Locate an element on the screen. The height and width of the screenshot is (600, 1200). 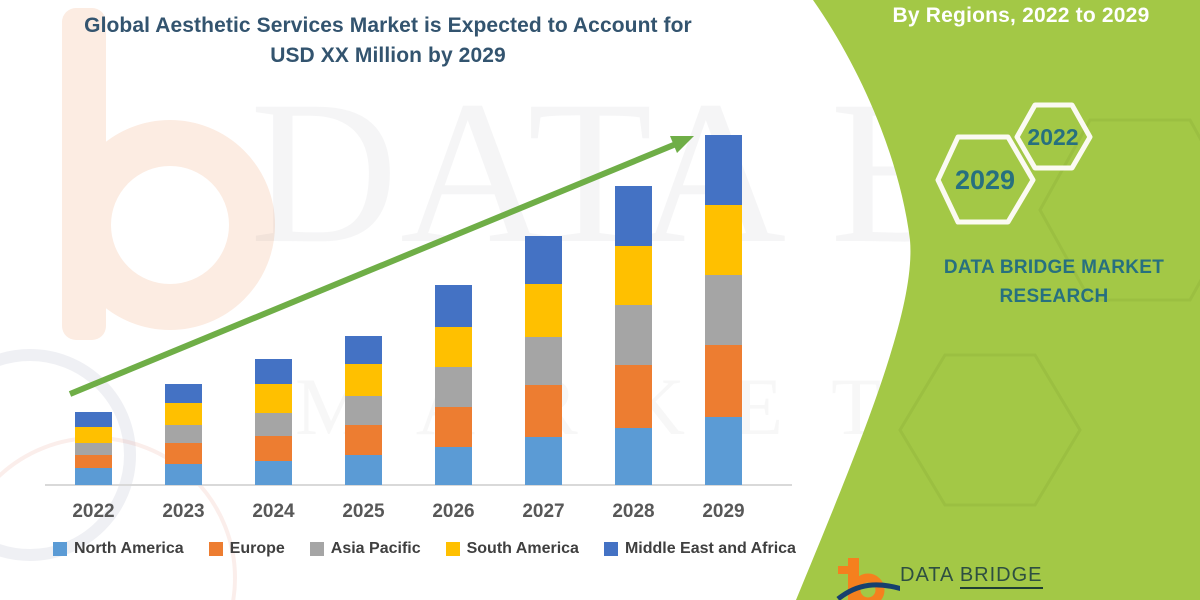
watermark-b-bowl is located at coordinates (170, 225).